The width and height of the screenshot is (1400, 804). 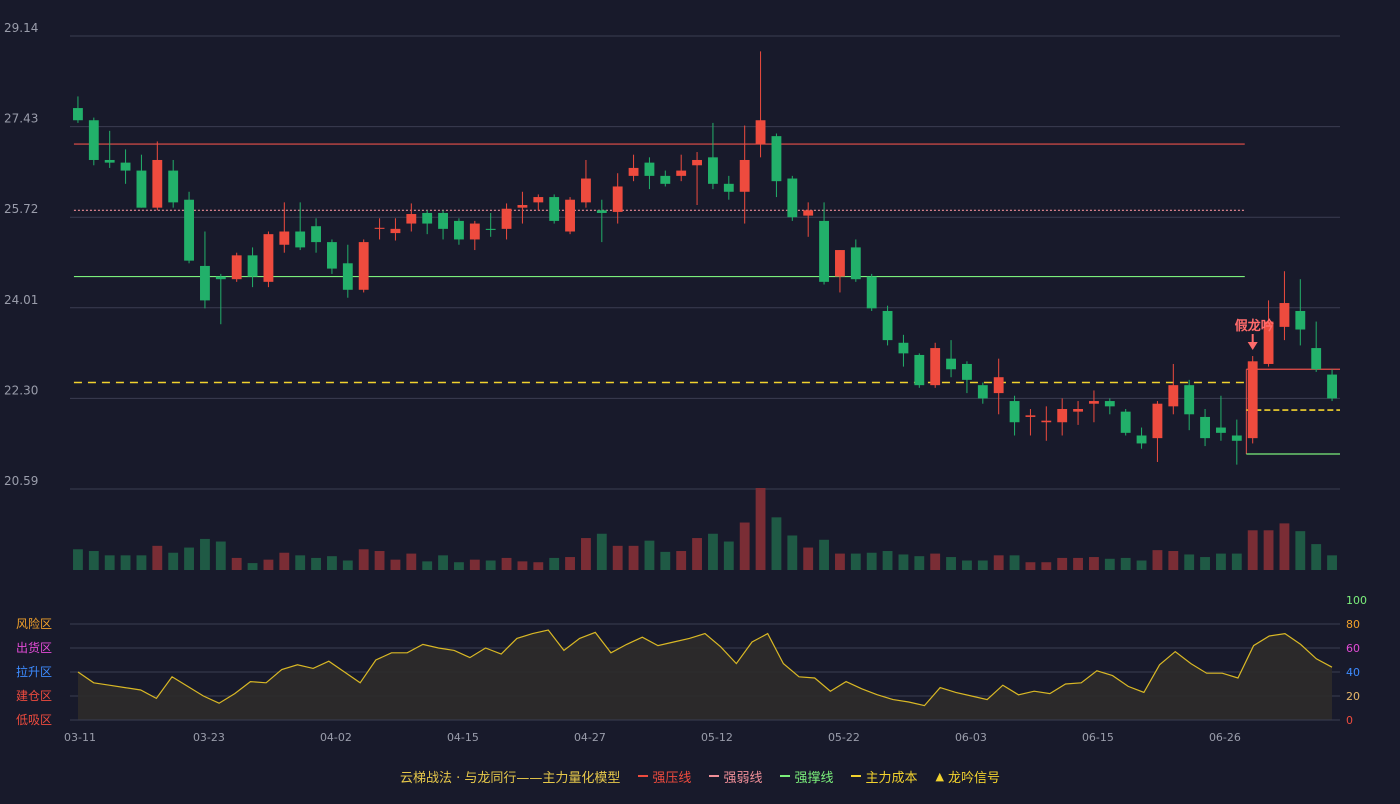 I want to click on oscillator-tick-label: 100, so click(x=1356, y=600).